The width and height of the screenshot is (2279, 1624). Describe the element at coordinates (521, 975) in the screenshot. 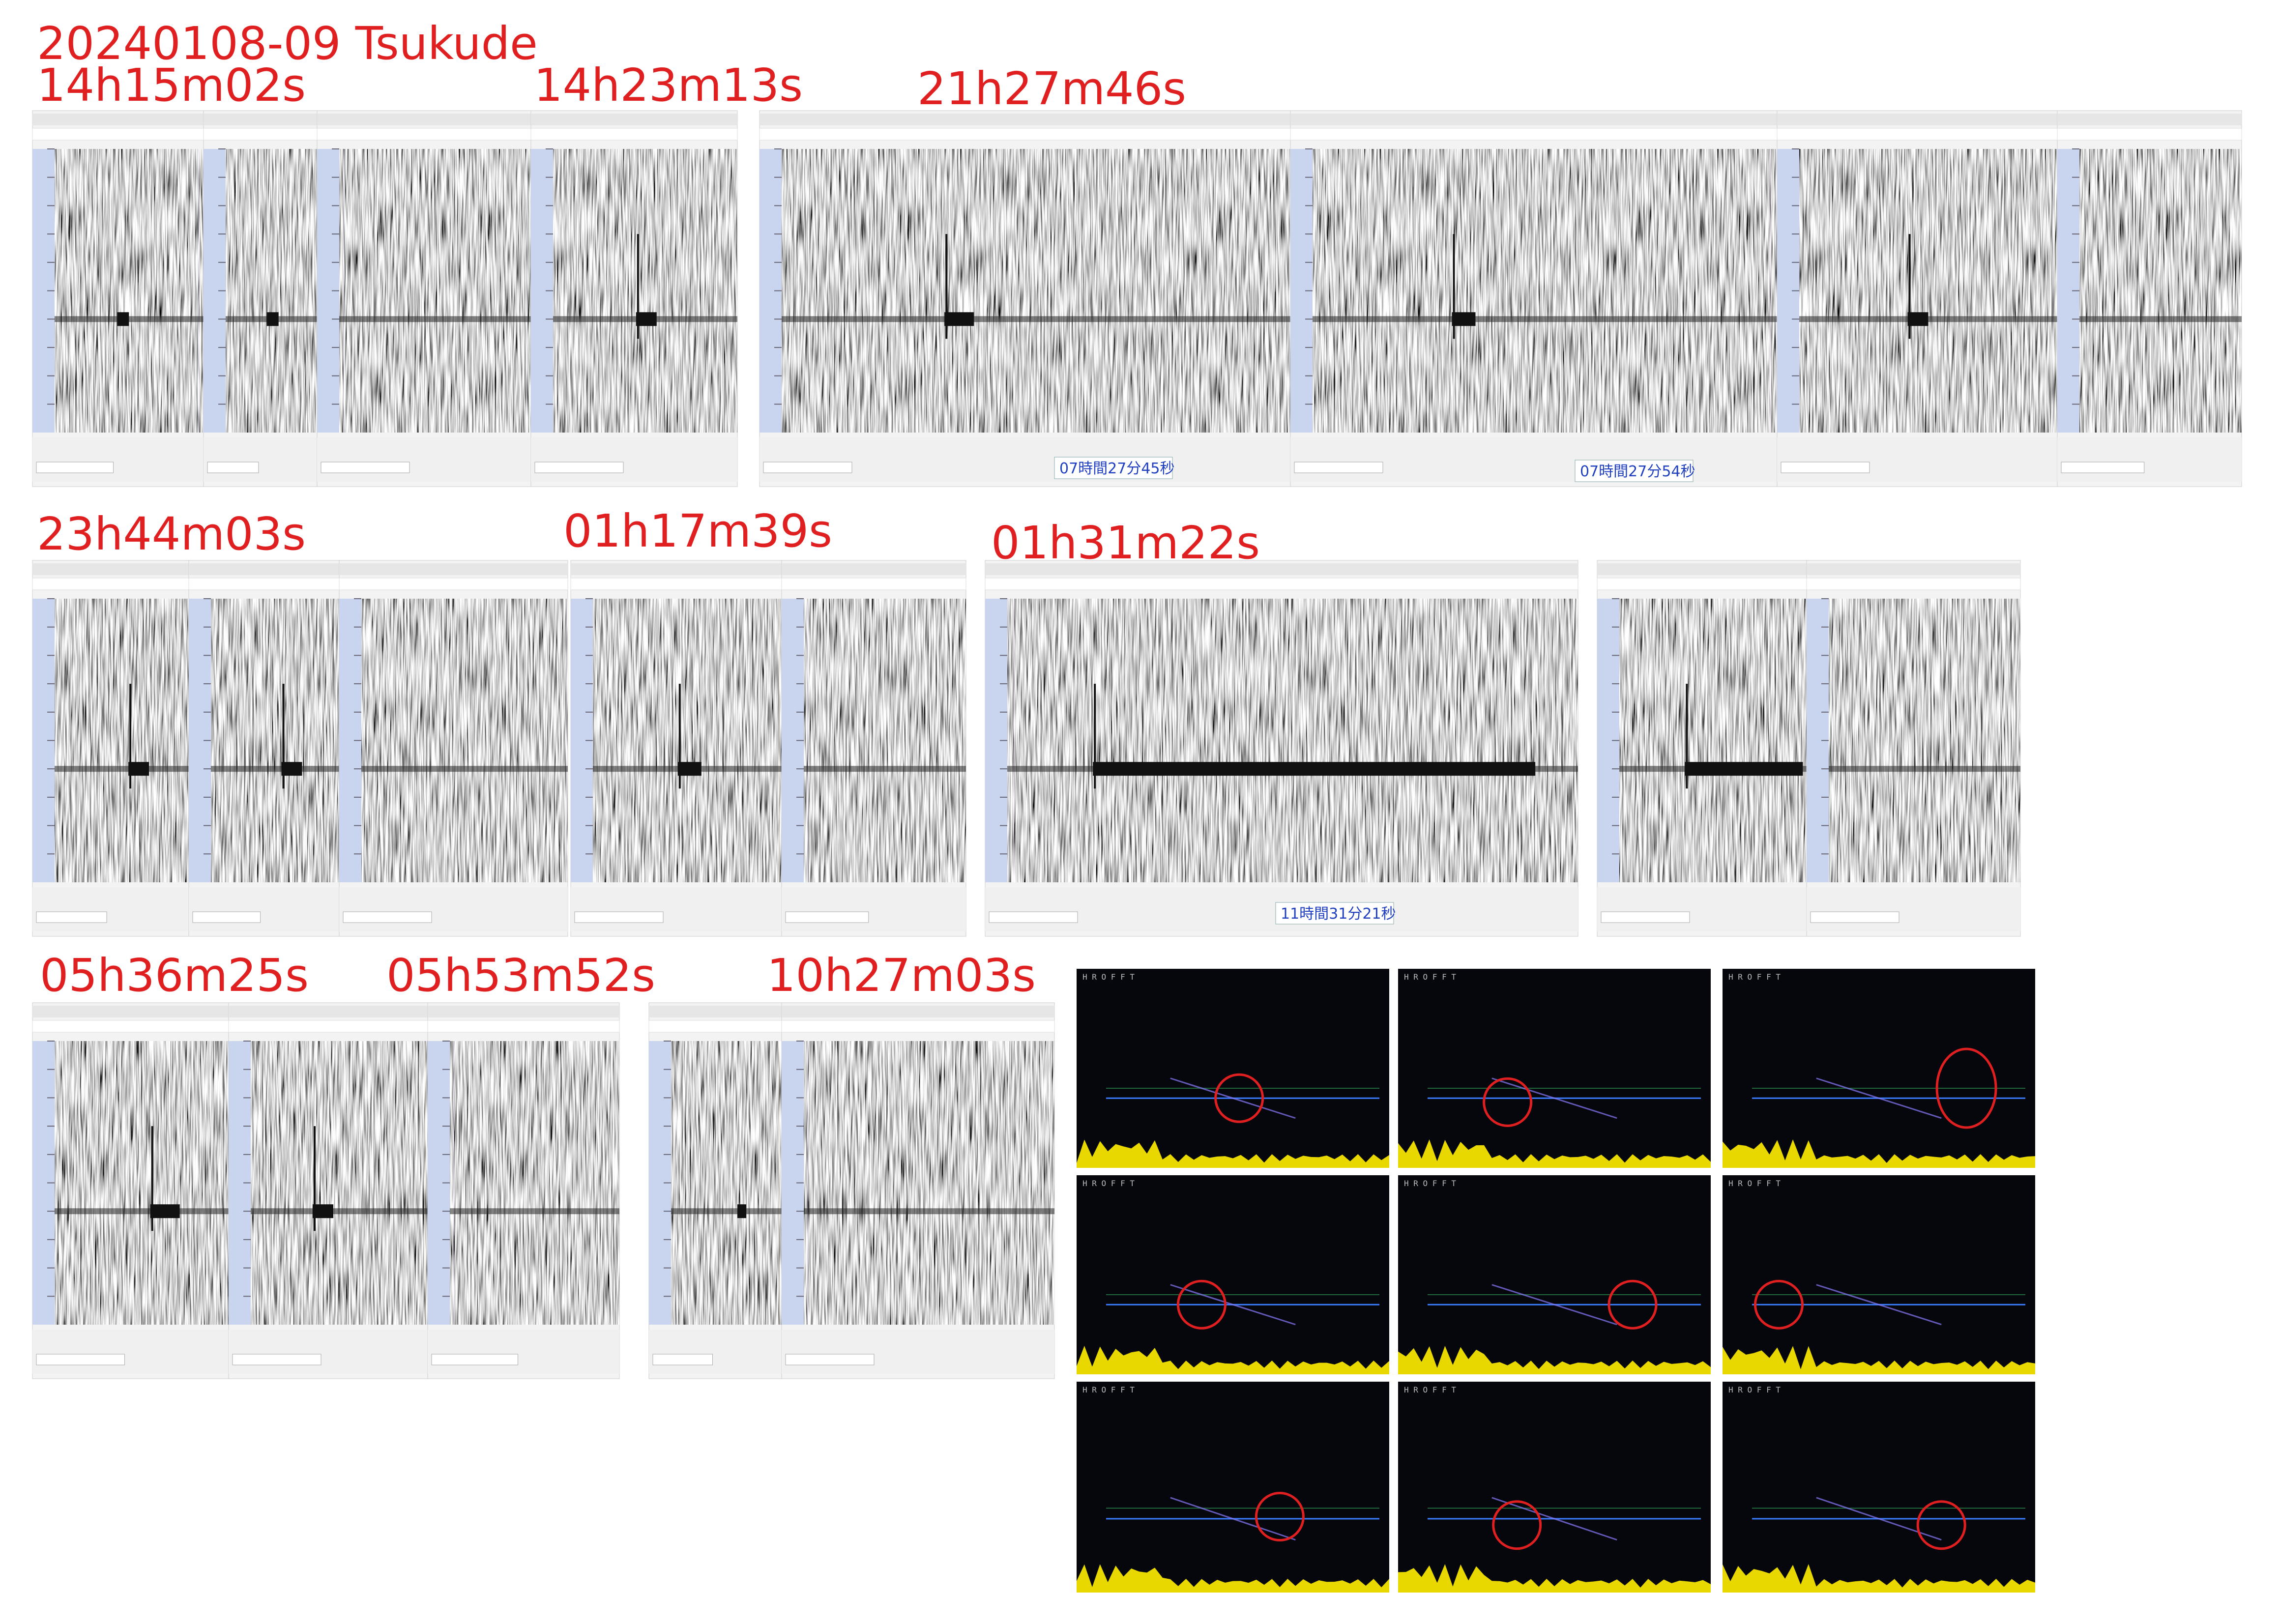

I see `time-label: 05h53m52s` at that location.